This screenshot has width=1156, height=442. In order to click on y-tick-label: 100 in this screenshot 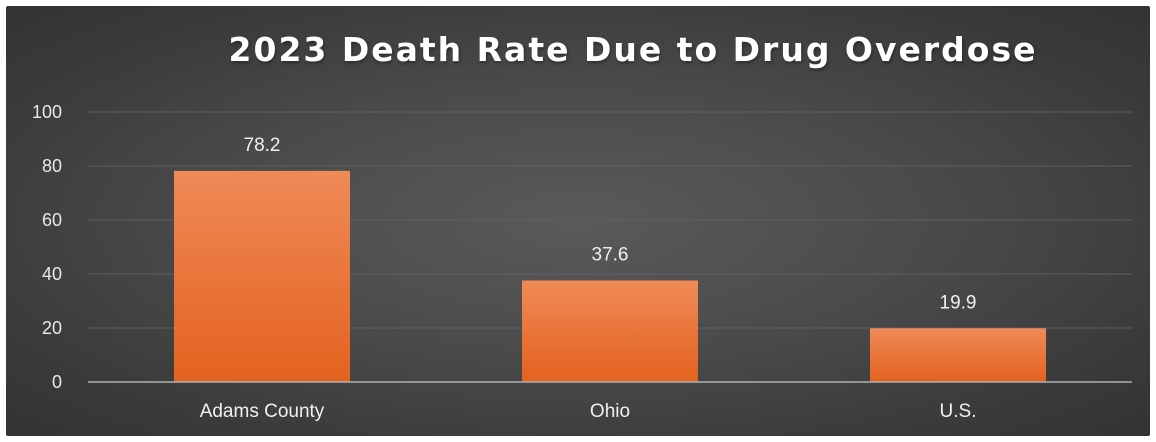, I will do `click(47, 112)`.